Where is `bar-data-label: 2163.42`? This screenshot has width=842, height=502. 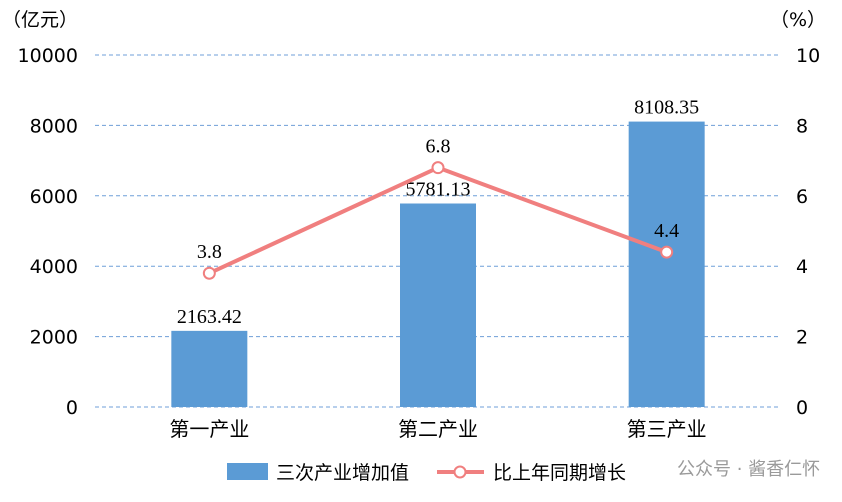 bar-data-label: 2163.42 is located at coordinates (209, 317).